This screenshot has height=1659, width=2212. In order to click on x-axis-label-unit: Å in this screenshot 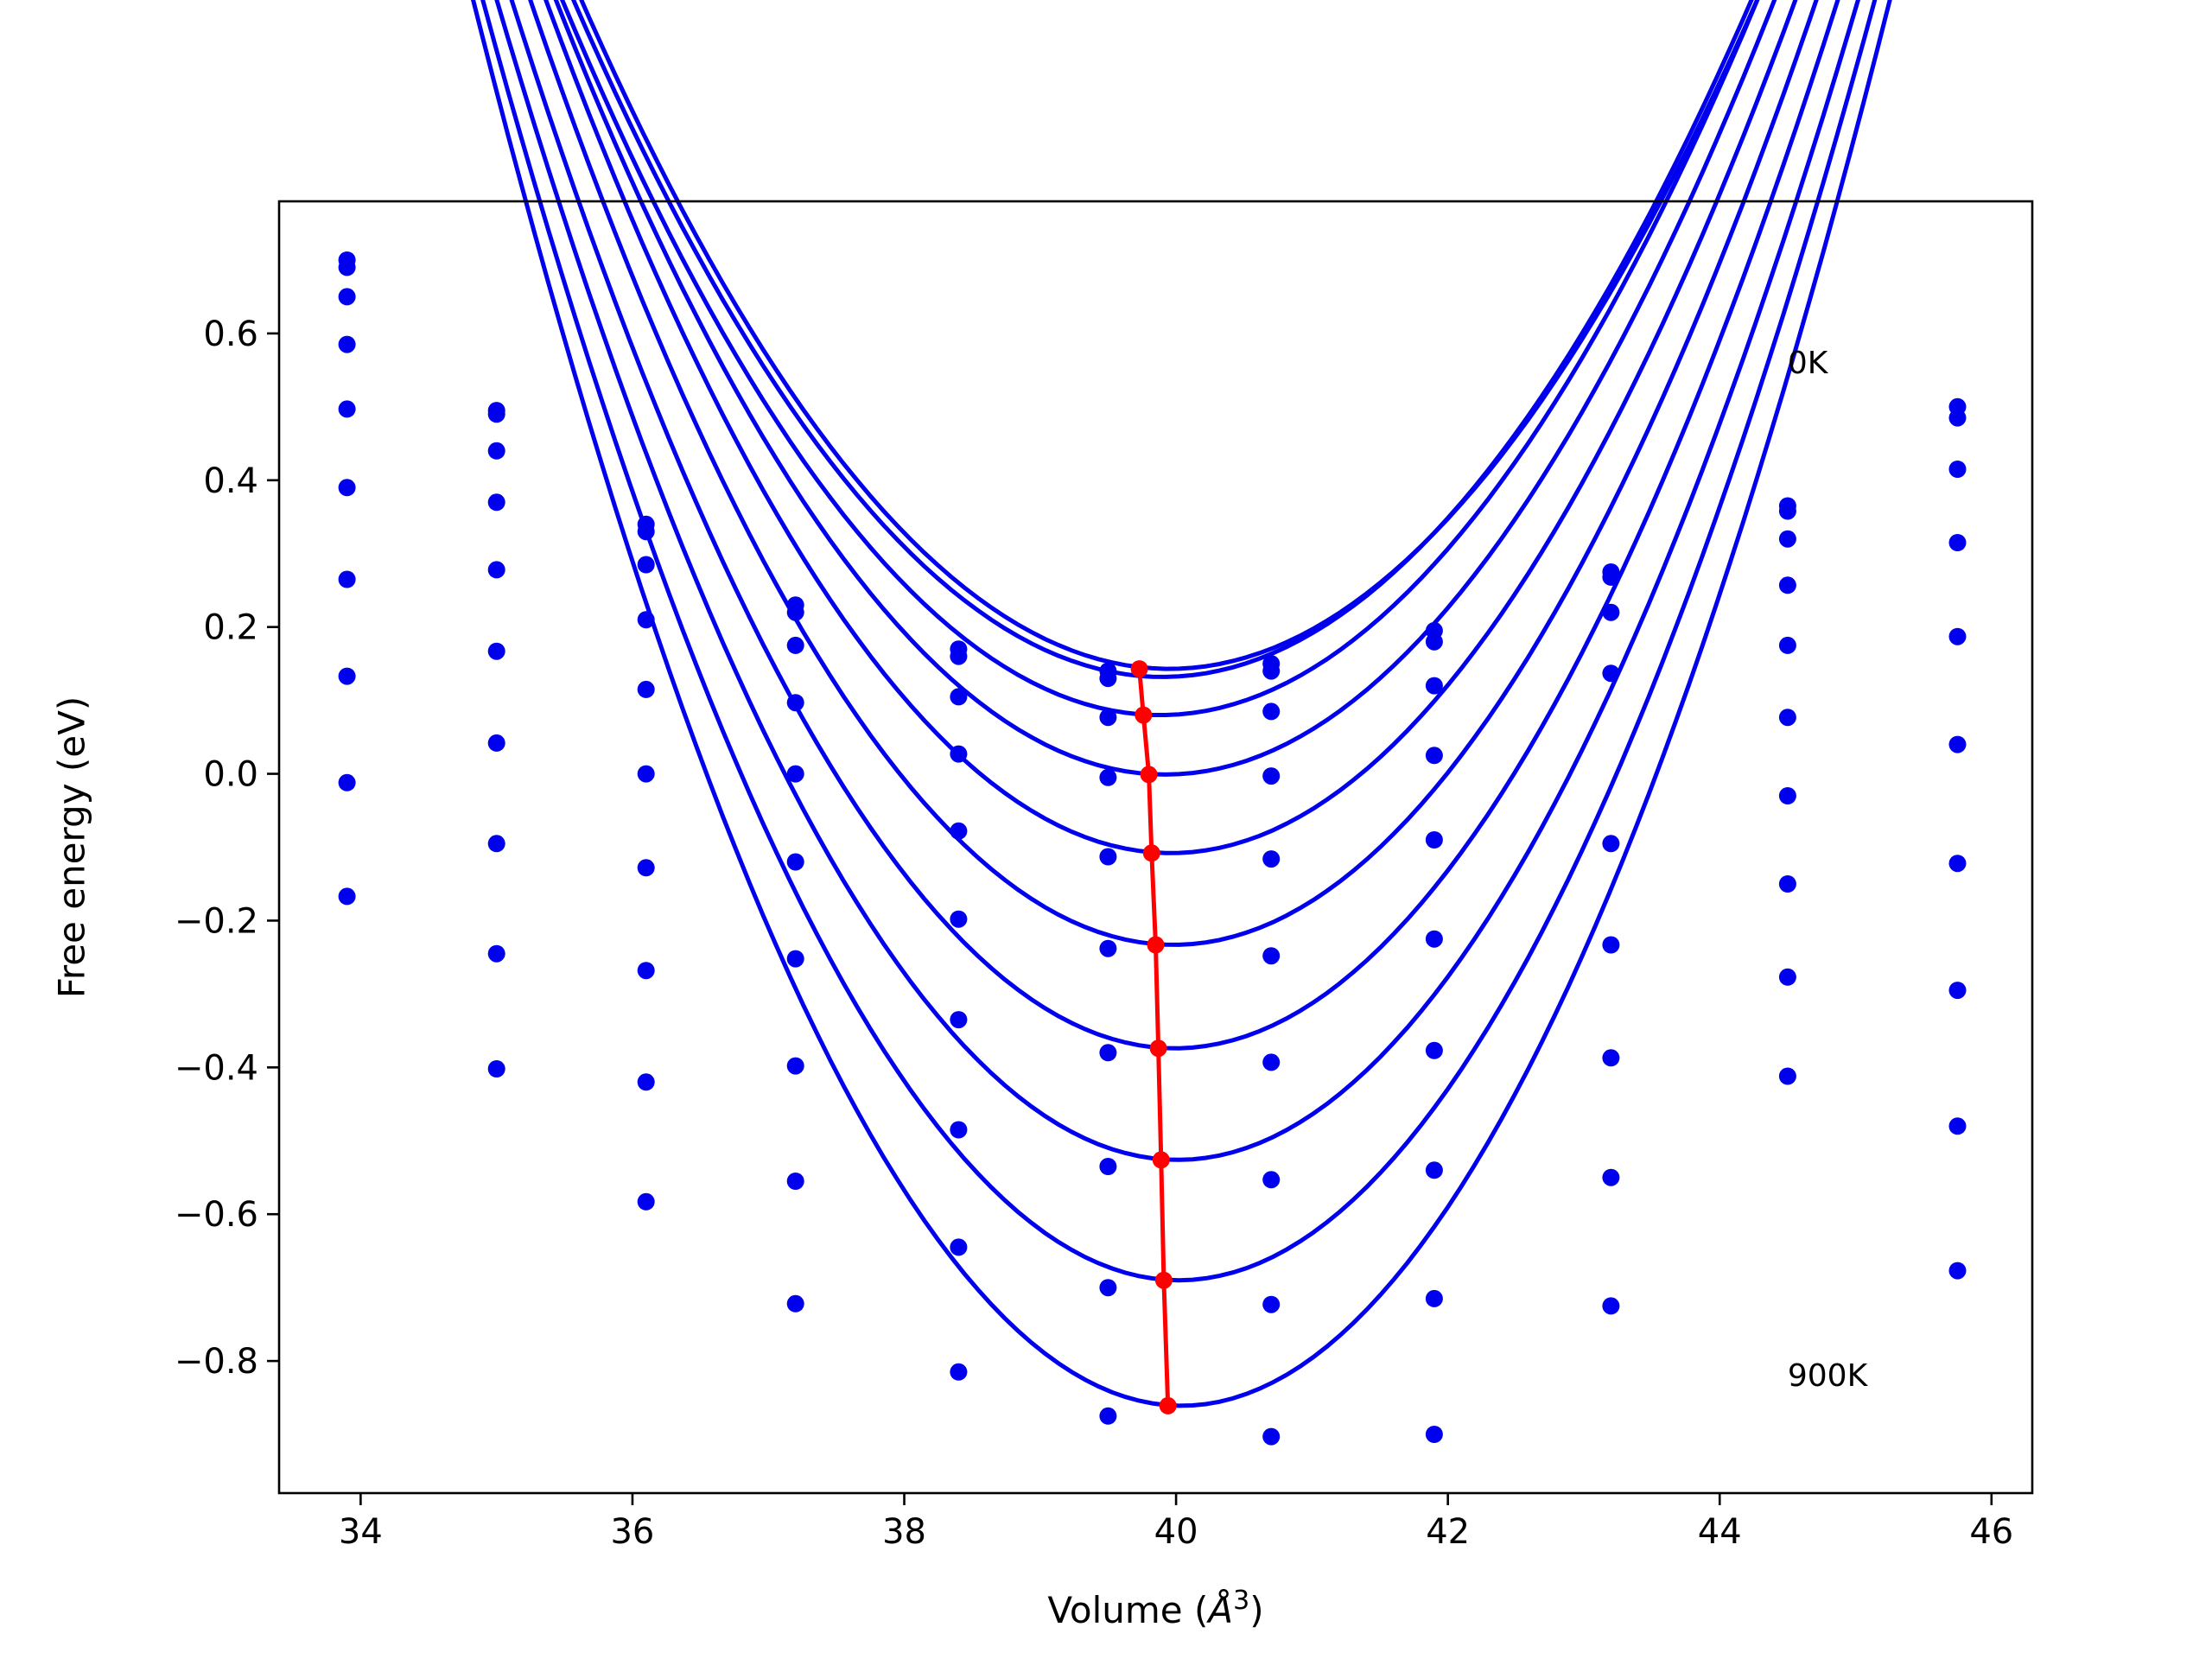, I will do `click(1219, 1609)`.